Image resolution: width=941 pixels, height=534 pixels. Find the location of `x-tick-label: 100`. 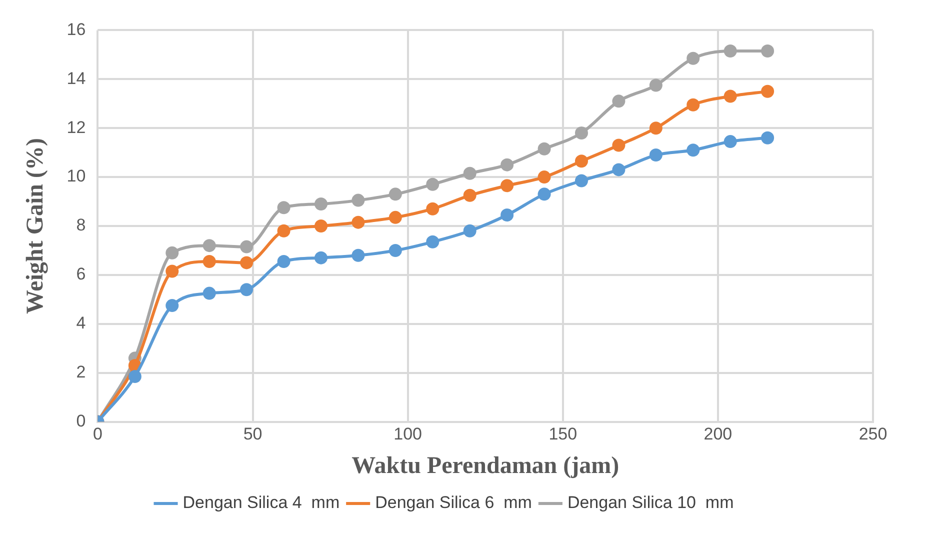

x-tick-label: 100 is located at coordinates (408, 434).